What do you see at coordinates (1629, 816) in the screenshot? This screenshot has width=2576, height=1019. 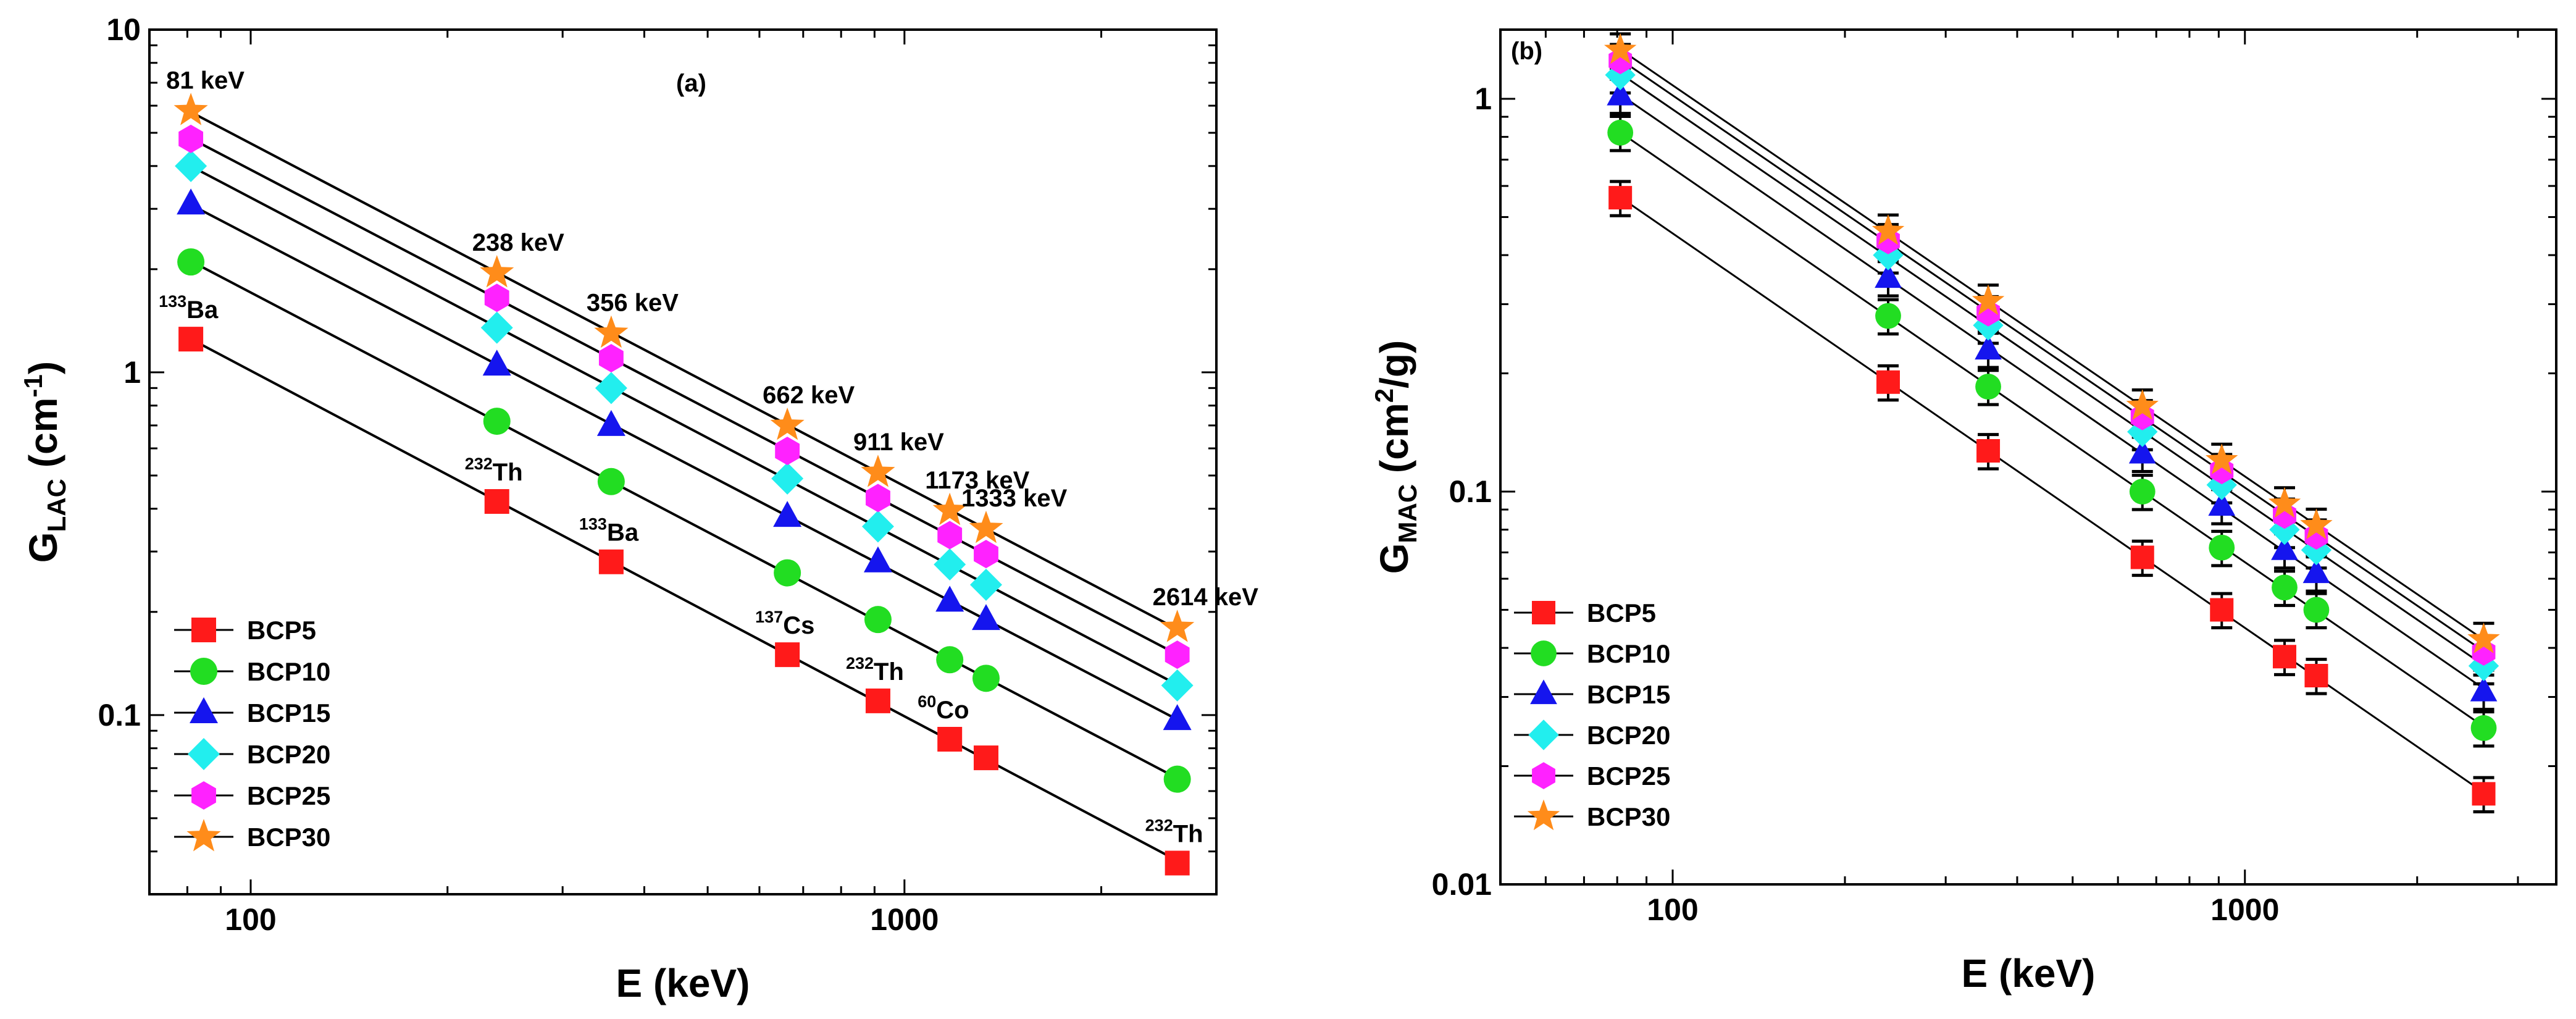 I see `legend-label-BCP30: BCP30` at bounding box center [1629, 816].